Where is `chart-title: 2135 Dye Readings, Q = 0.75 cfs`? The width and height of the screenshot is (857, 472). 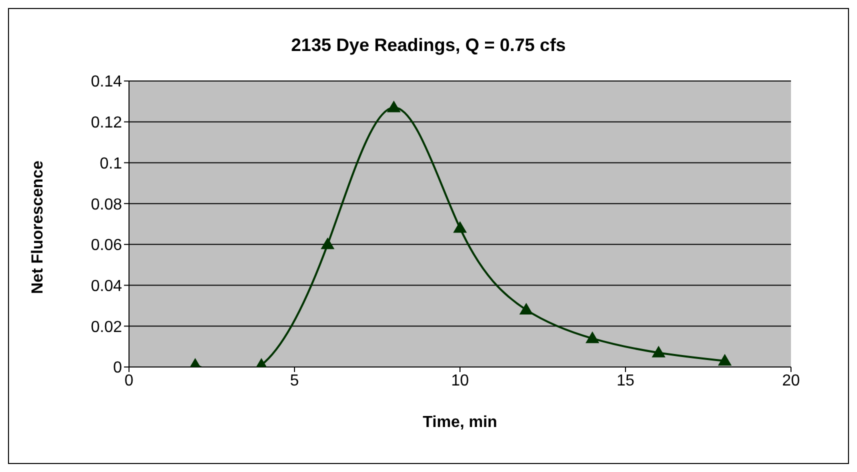 chart-title: 2135 Dye Readings, Q = 0.75 cfs is located at coordinates (428, 45).